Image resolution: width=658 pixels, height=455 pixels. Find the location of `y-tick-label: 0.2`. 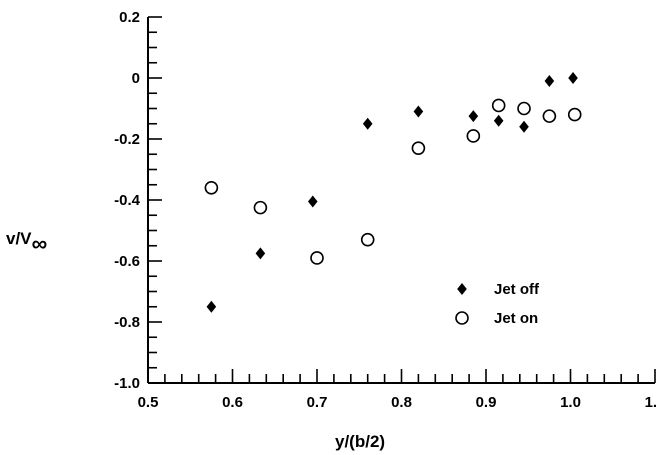

y-tick-label: 0.2 is located at coordinates (129, 17).